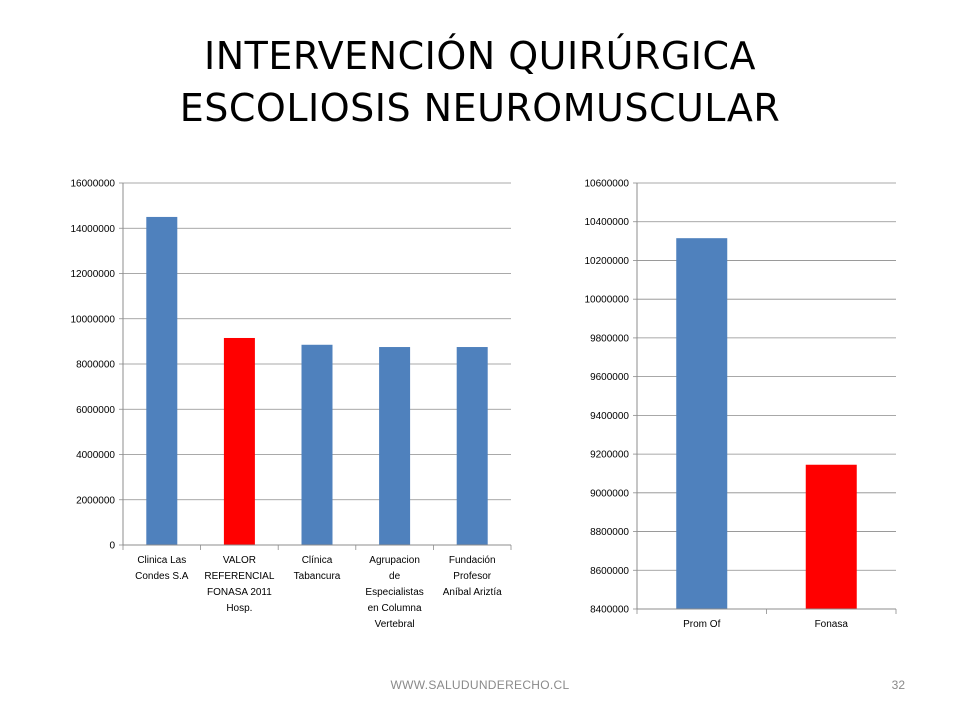 The image size is (960, 720). What do you see at coordinates (317, 568) in the screenshot?
I see `x-tick-label: Clínica Tabancura` at bounding box center [317, 568].